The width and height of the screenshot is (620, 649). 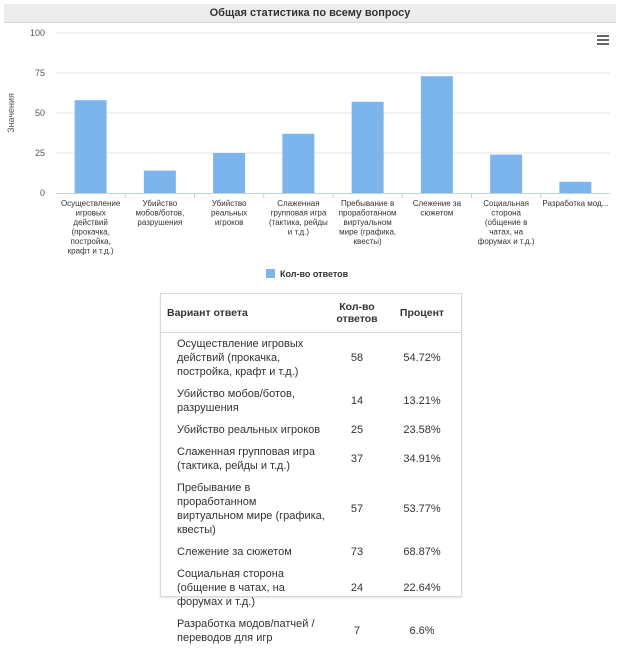 What do you see at coordinates (234, 552) in the screenshot?
I see `row-option: Слежение за сюжетом` at bounding box center [234, 552].